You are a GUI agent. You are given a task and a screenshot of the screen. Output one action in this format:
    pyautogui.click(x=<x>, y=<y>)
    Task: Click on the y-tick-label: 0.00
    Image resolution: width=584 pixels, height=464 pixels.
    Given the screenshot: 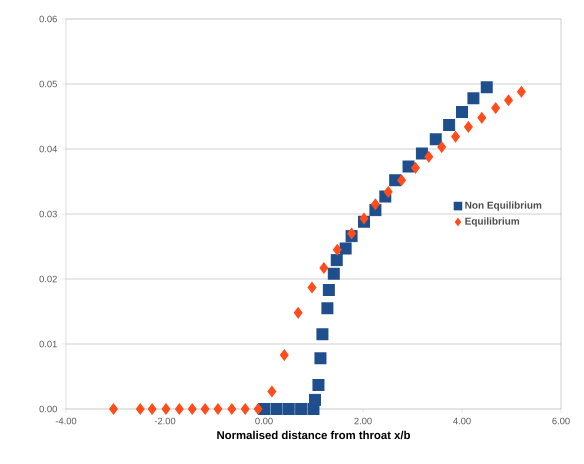 What is the action you would take?
    pyautogui.click(x=48, y=409)
    